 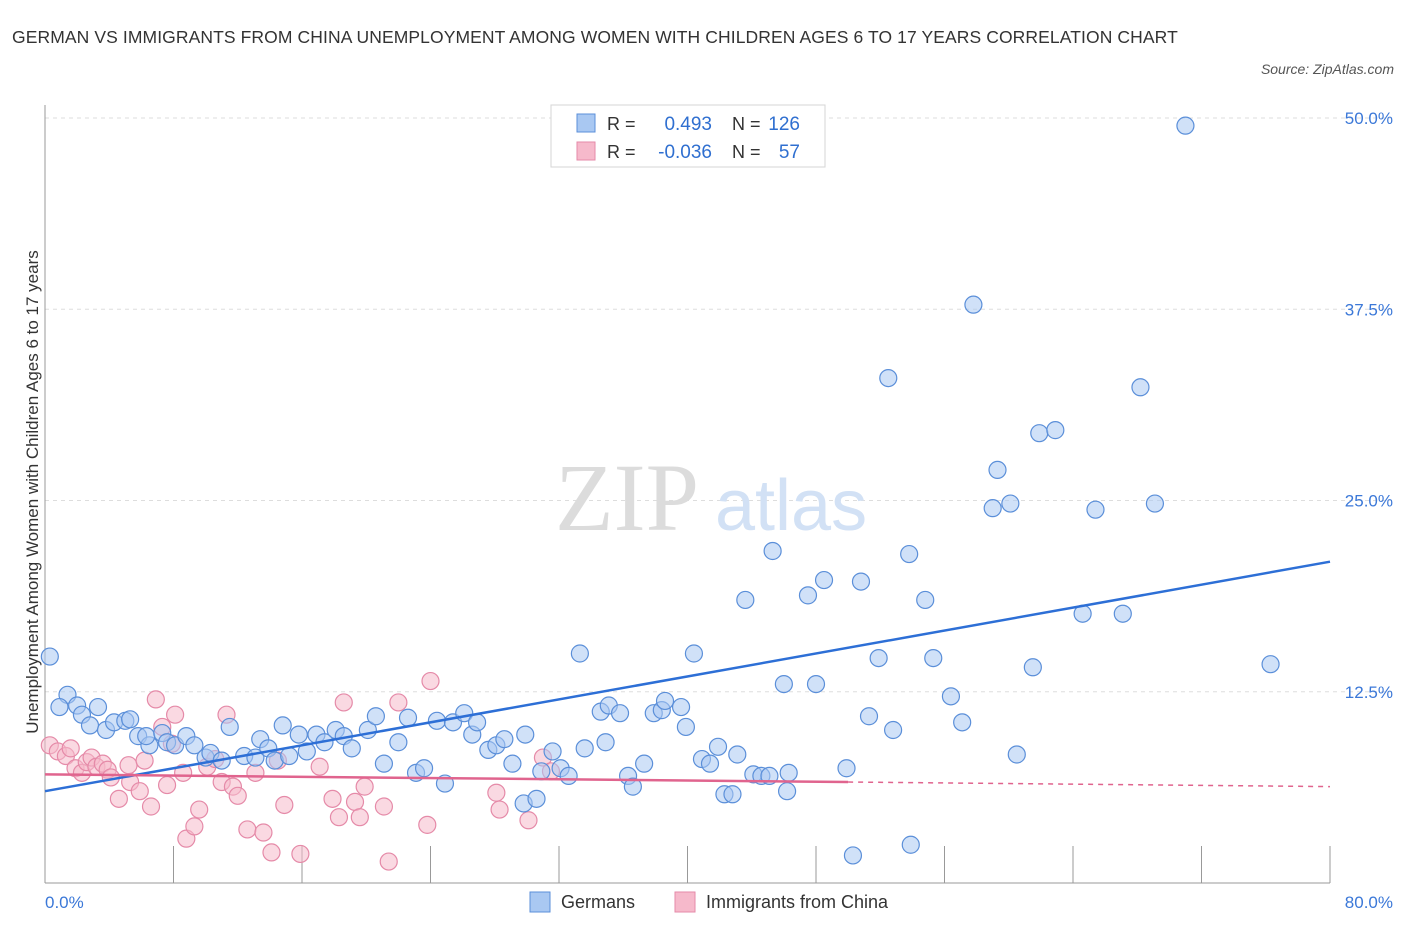 I want to click on legend-r-label-0: R =, so click(x=621, y=124).